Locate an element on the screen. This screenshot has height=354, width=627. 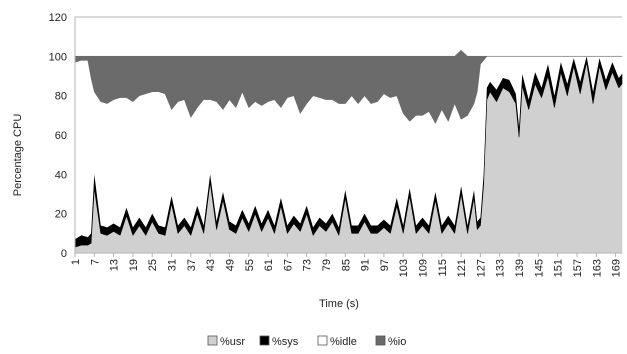
y-tick-label-0: 0 is located at coordinates (64, 254).